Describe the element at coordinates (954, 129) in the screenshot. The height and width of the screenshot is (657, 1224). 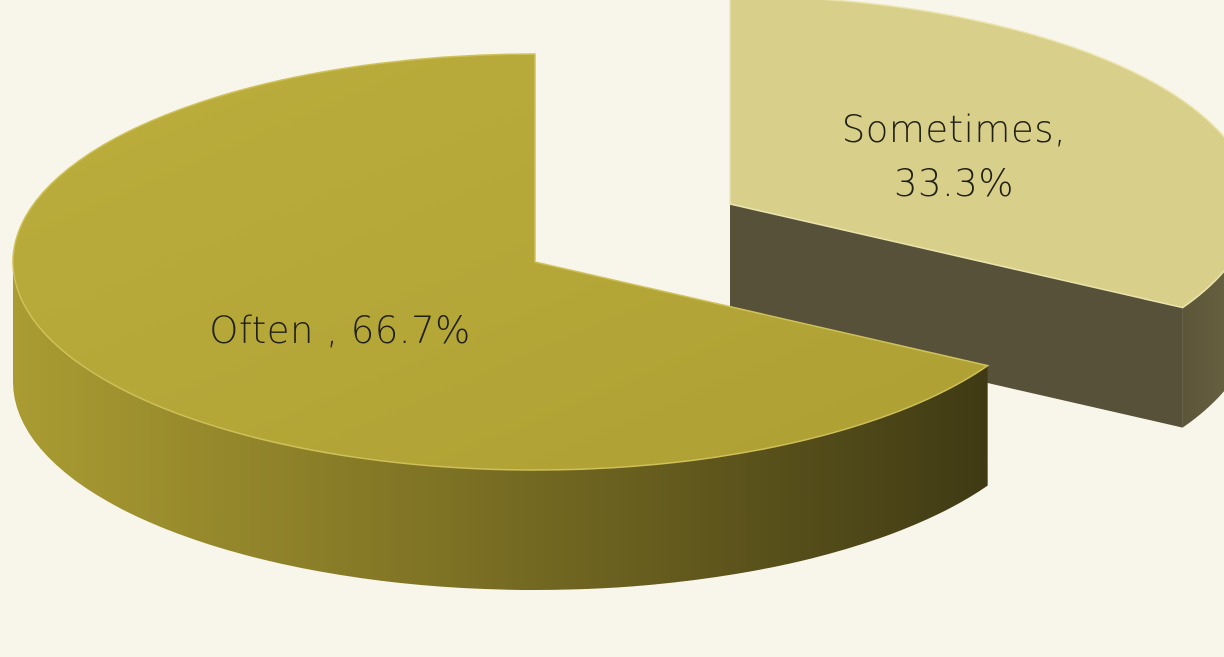
I see `slice-label-sometimes-line1: Sometimes,` at that location.